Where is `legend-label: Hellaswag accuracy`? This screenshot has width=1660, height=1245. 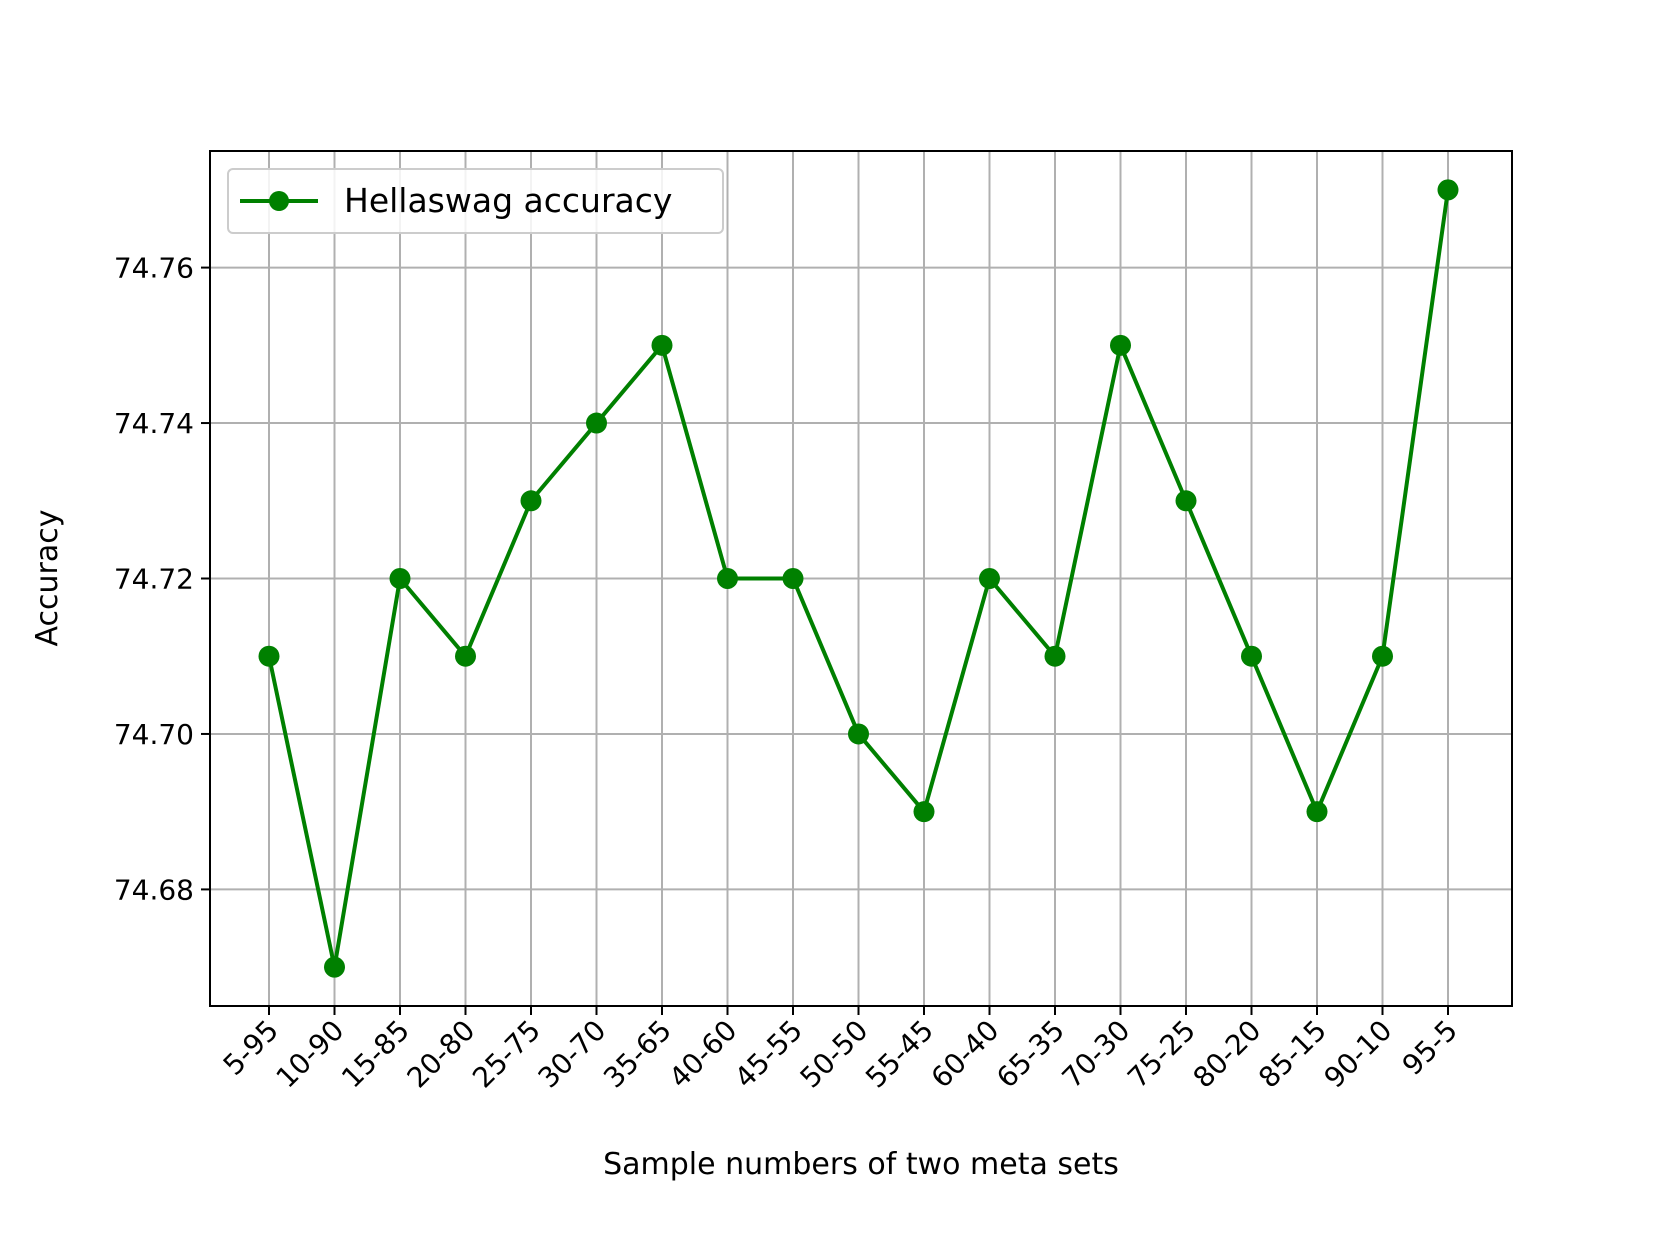
legend-label: Hellaswag accuracy is located at coordinates (508, 200).